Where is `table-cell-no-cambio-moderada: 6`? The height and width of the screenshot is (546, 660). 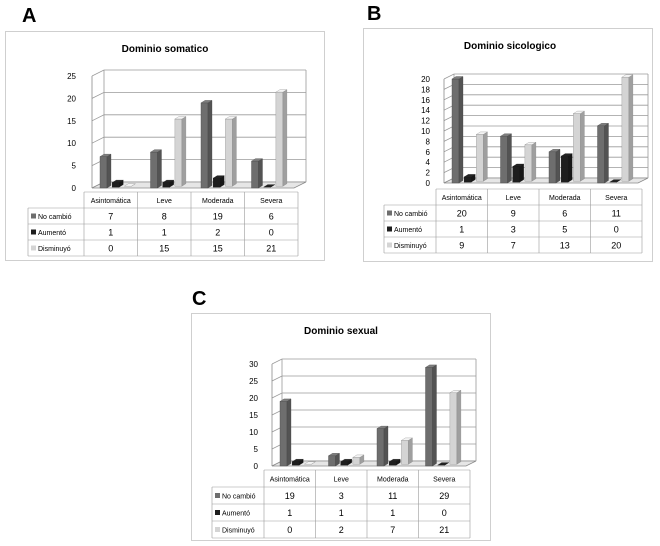
table-cell-no-cambio-moderada: 6 is located at coordinates (564, 214).